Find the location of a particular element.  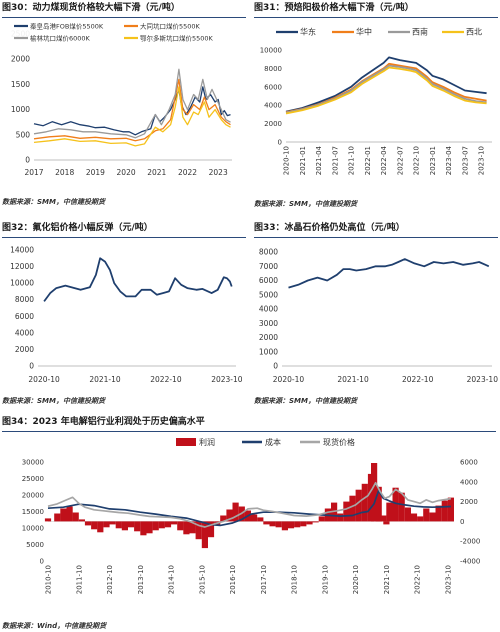

legend-label-3: 西北 is located at coordinates (474, 32).